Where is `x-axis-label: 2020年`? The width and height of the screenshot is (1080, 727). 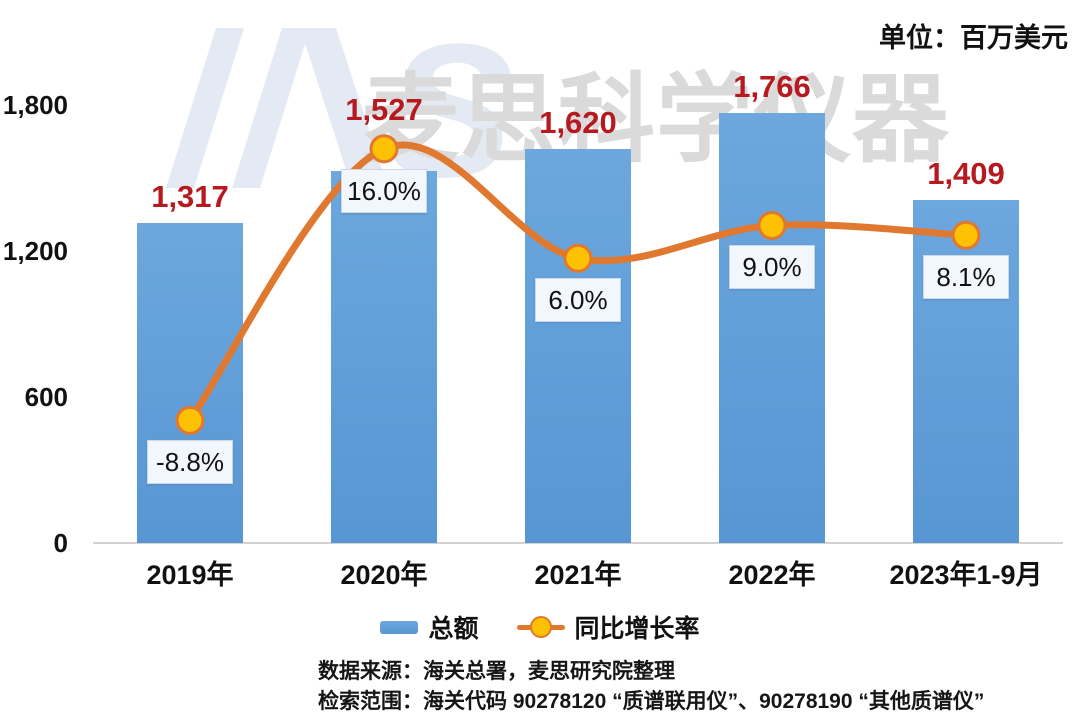 x-axis-label: 2020年 is located at coordinates (384, 575).